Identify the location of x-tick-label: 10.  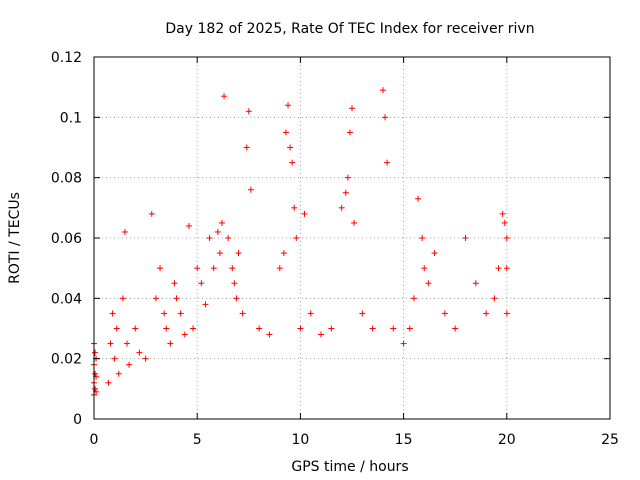
(300, 440).